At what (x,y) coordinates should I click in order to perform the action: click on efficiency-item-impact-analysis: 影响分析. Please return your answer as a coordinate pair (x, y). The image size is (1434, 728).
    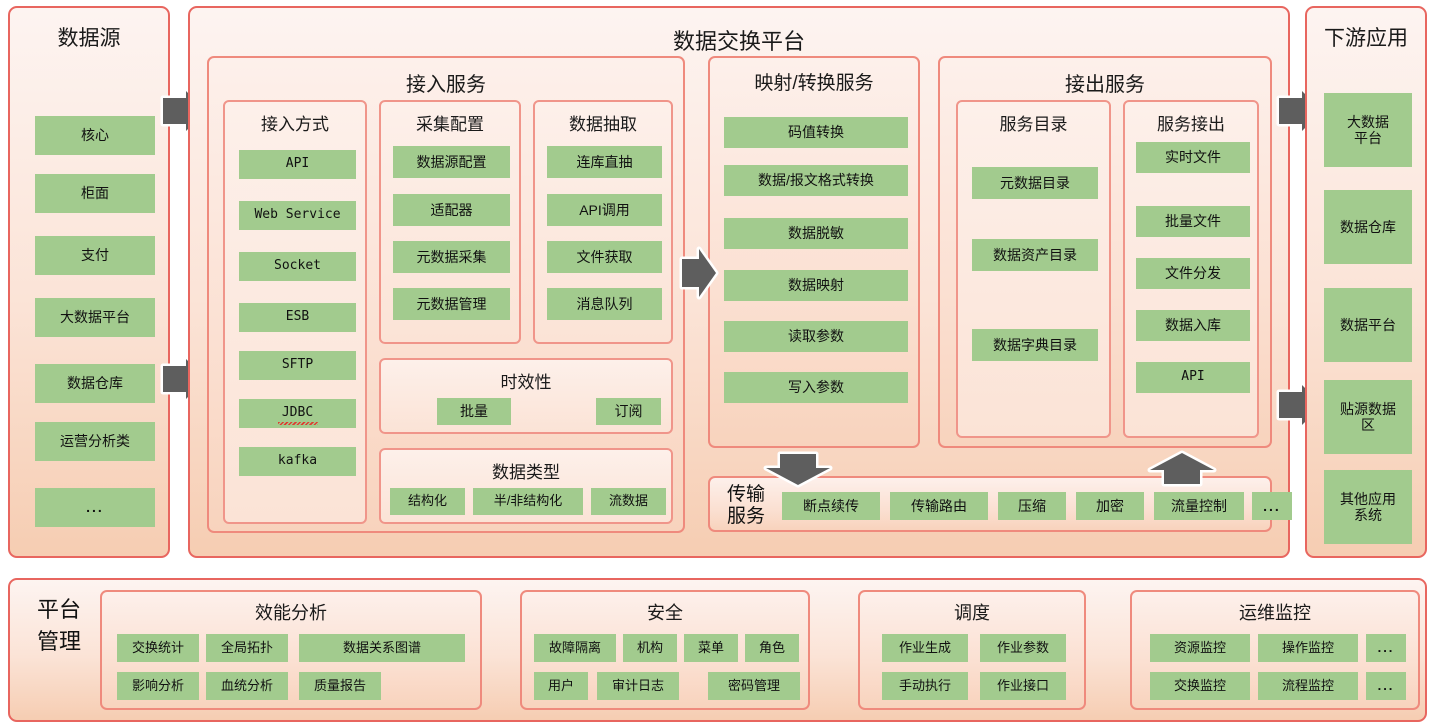
    Looking at the image, I should click on (158, 686).